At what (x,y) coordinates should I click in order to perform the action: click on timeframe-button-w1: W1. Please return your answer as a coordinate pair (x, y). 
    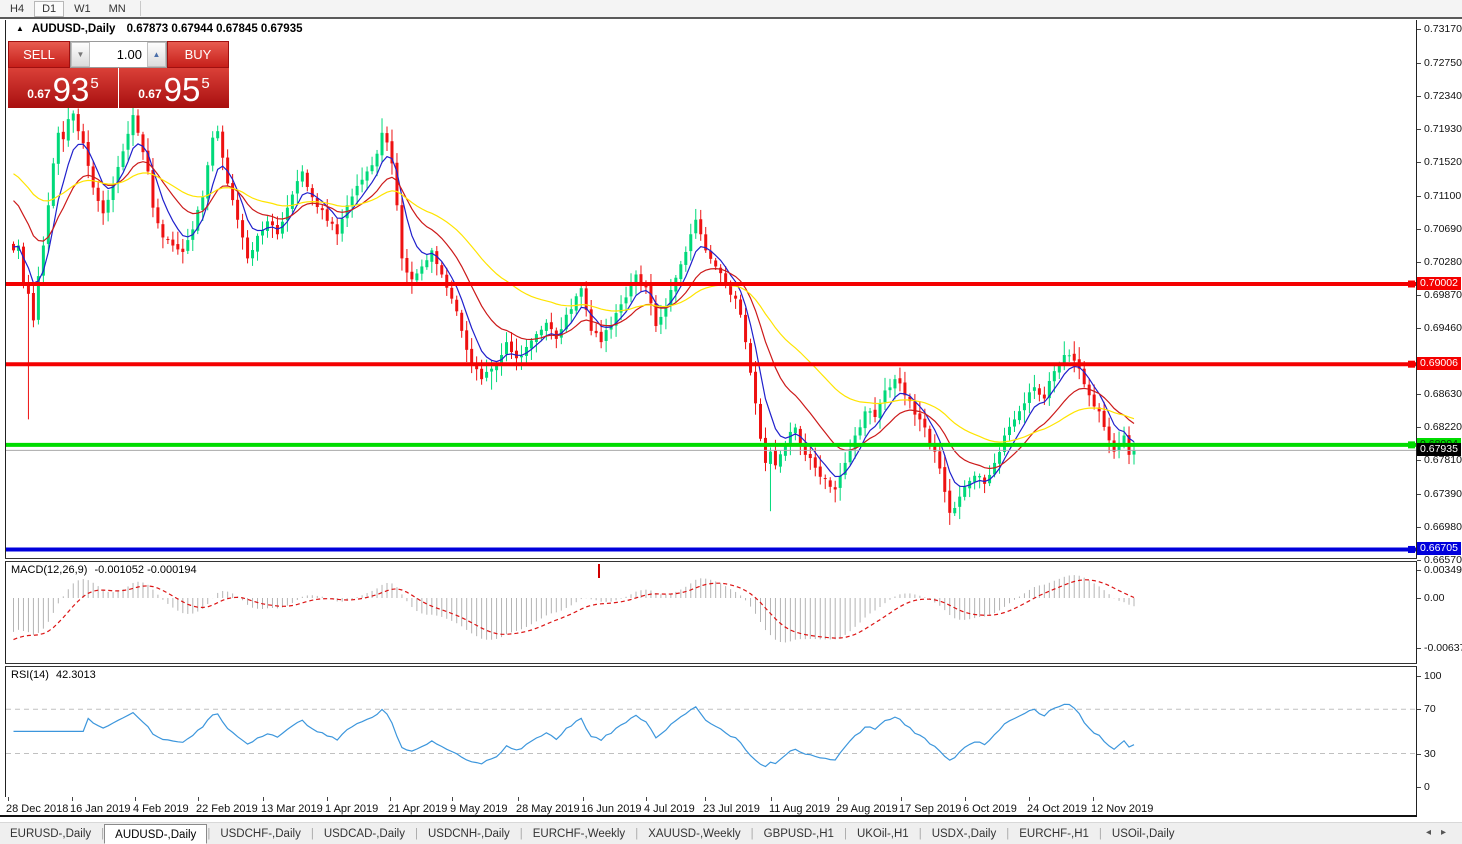
    Looking at the image, I should click on (82, 8).